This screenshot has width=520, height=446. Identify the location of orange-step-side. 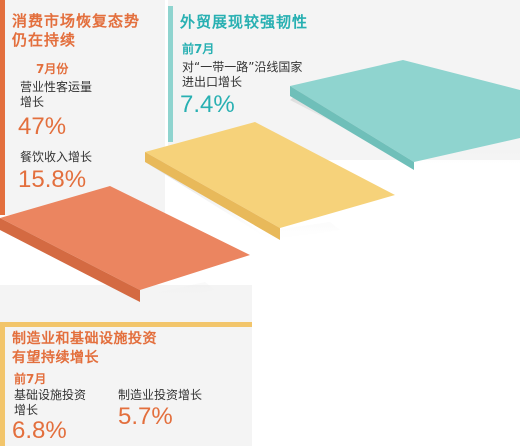
(70, 260).